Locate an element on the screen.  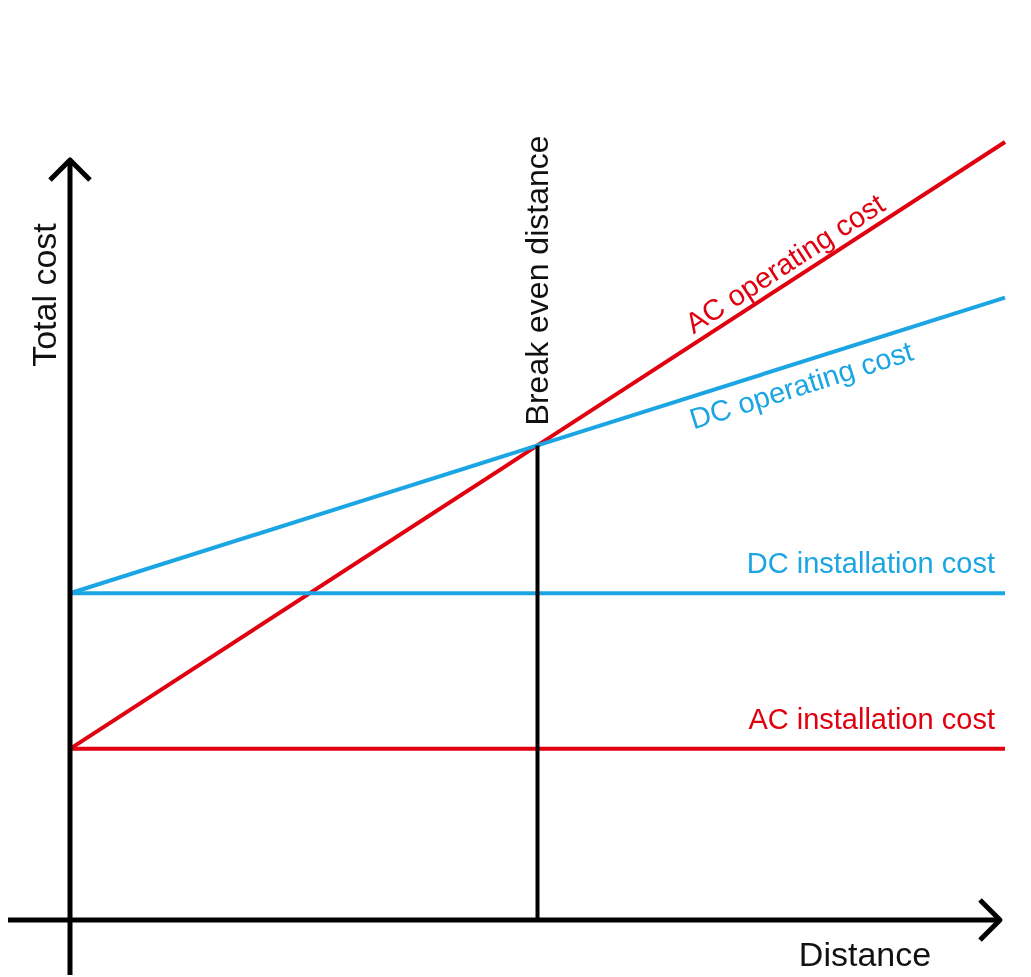
series-label: DC installation cost is located at coordinates (870, 563).